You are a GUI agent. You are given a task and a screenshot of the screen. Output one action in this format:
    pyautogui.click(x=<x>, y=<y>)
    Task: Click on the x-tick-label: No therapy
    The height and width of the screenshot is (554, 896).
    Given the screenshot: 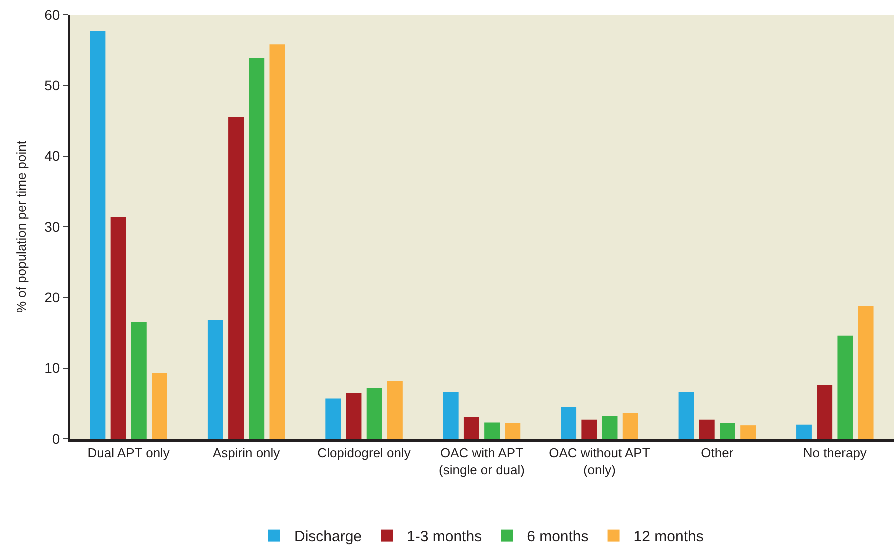 What is the action you would take?
    pyautogui.click(x=835, y=453)
    